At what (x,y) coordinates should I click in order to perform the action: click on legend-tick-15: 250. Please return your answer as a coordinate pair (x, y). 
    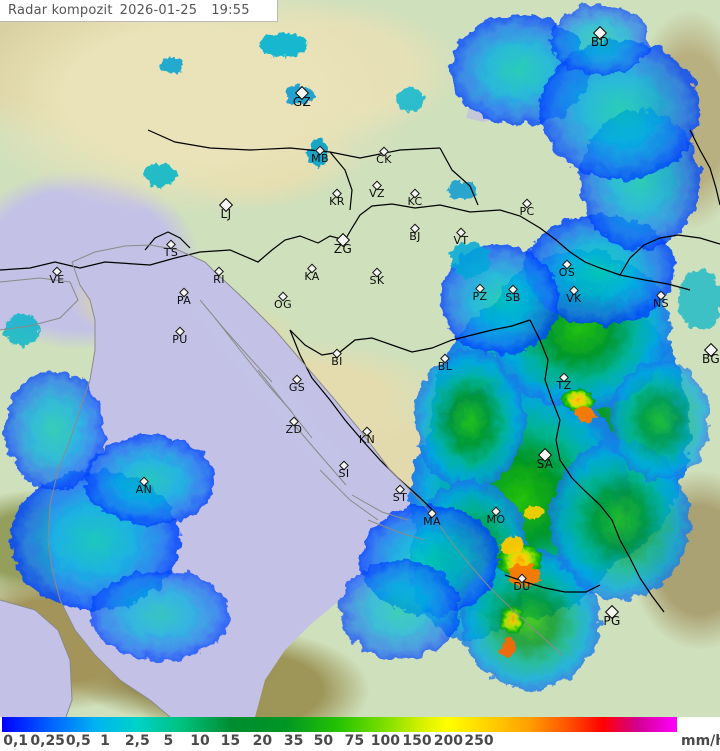
    Looking at the image, I should click on (479, 741).